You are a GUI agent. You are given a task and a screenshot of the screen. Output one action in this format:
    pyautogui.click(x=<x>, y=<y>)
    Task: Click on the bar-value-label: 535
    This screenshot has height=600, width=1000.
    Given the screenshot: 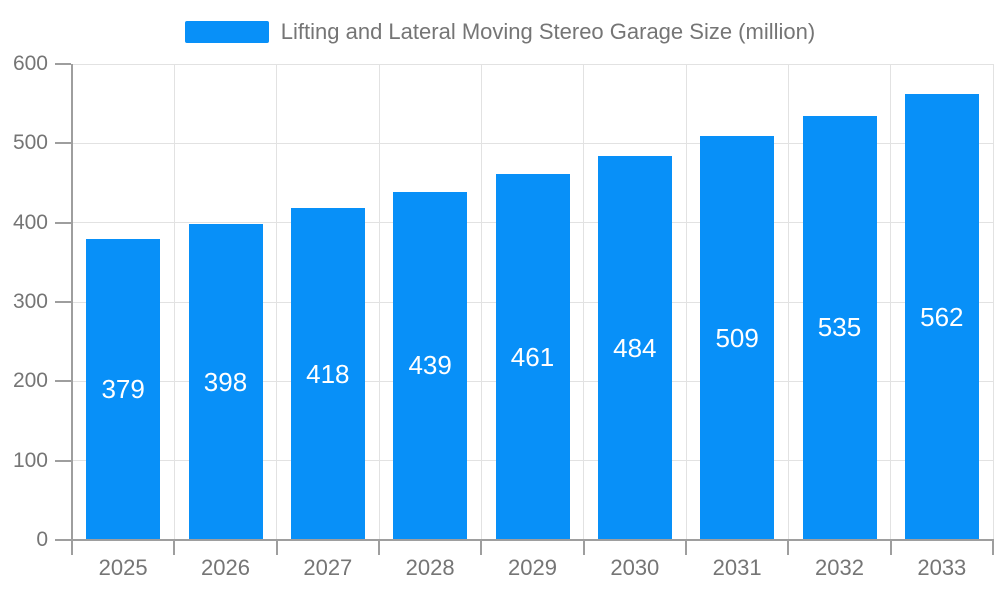 What is the action you would take?
    pyautogui.click(x=839, y=327)
    